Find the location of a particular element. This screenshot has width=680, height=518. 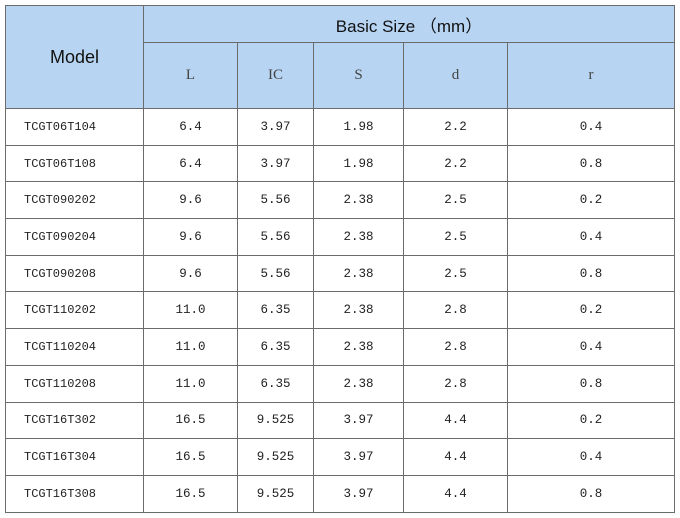

data-row: TCGT110204 11.0 6.35 2.38 2.8 0.4 is located at coordinates (340, 347).